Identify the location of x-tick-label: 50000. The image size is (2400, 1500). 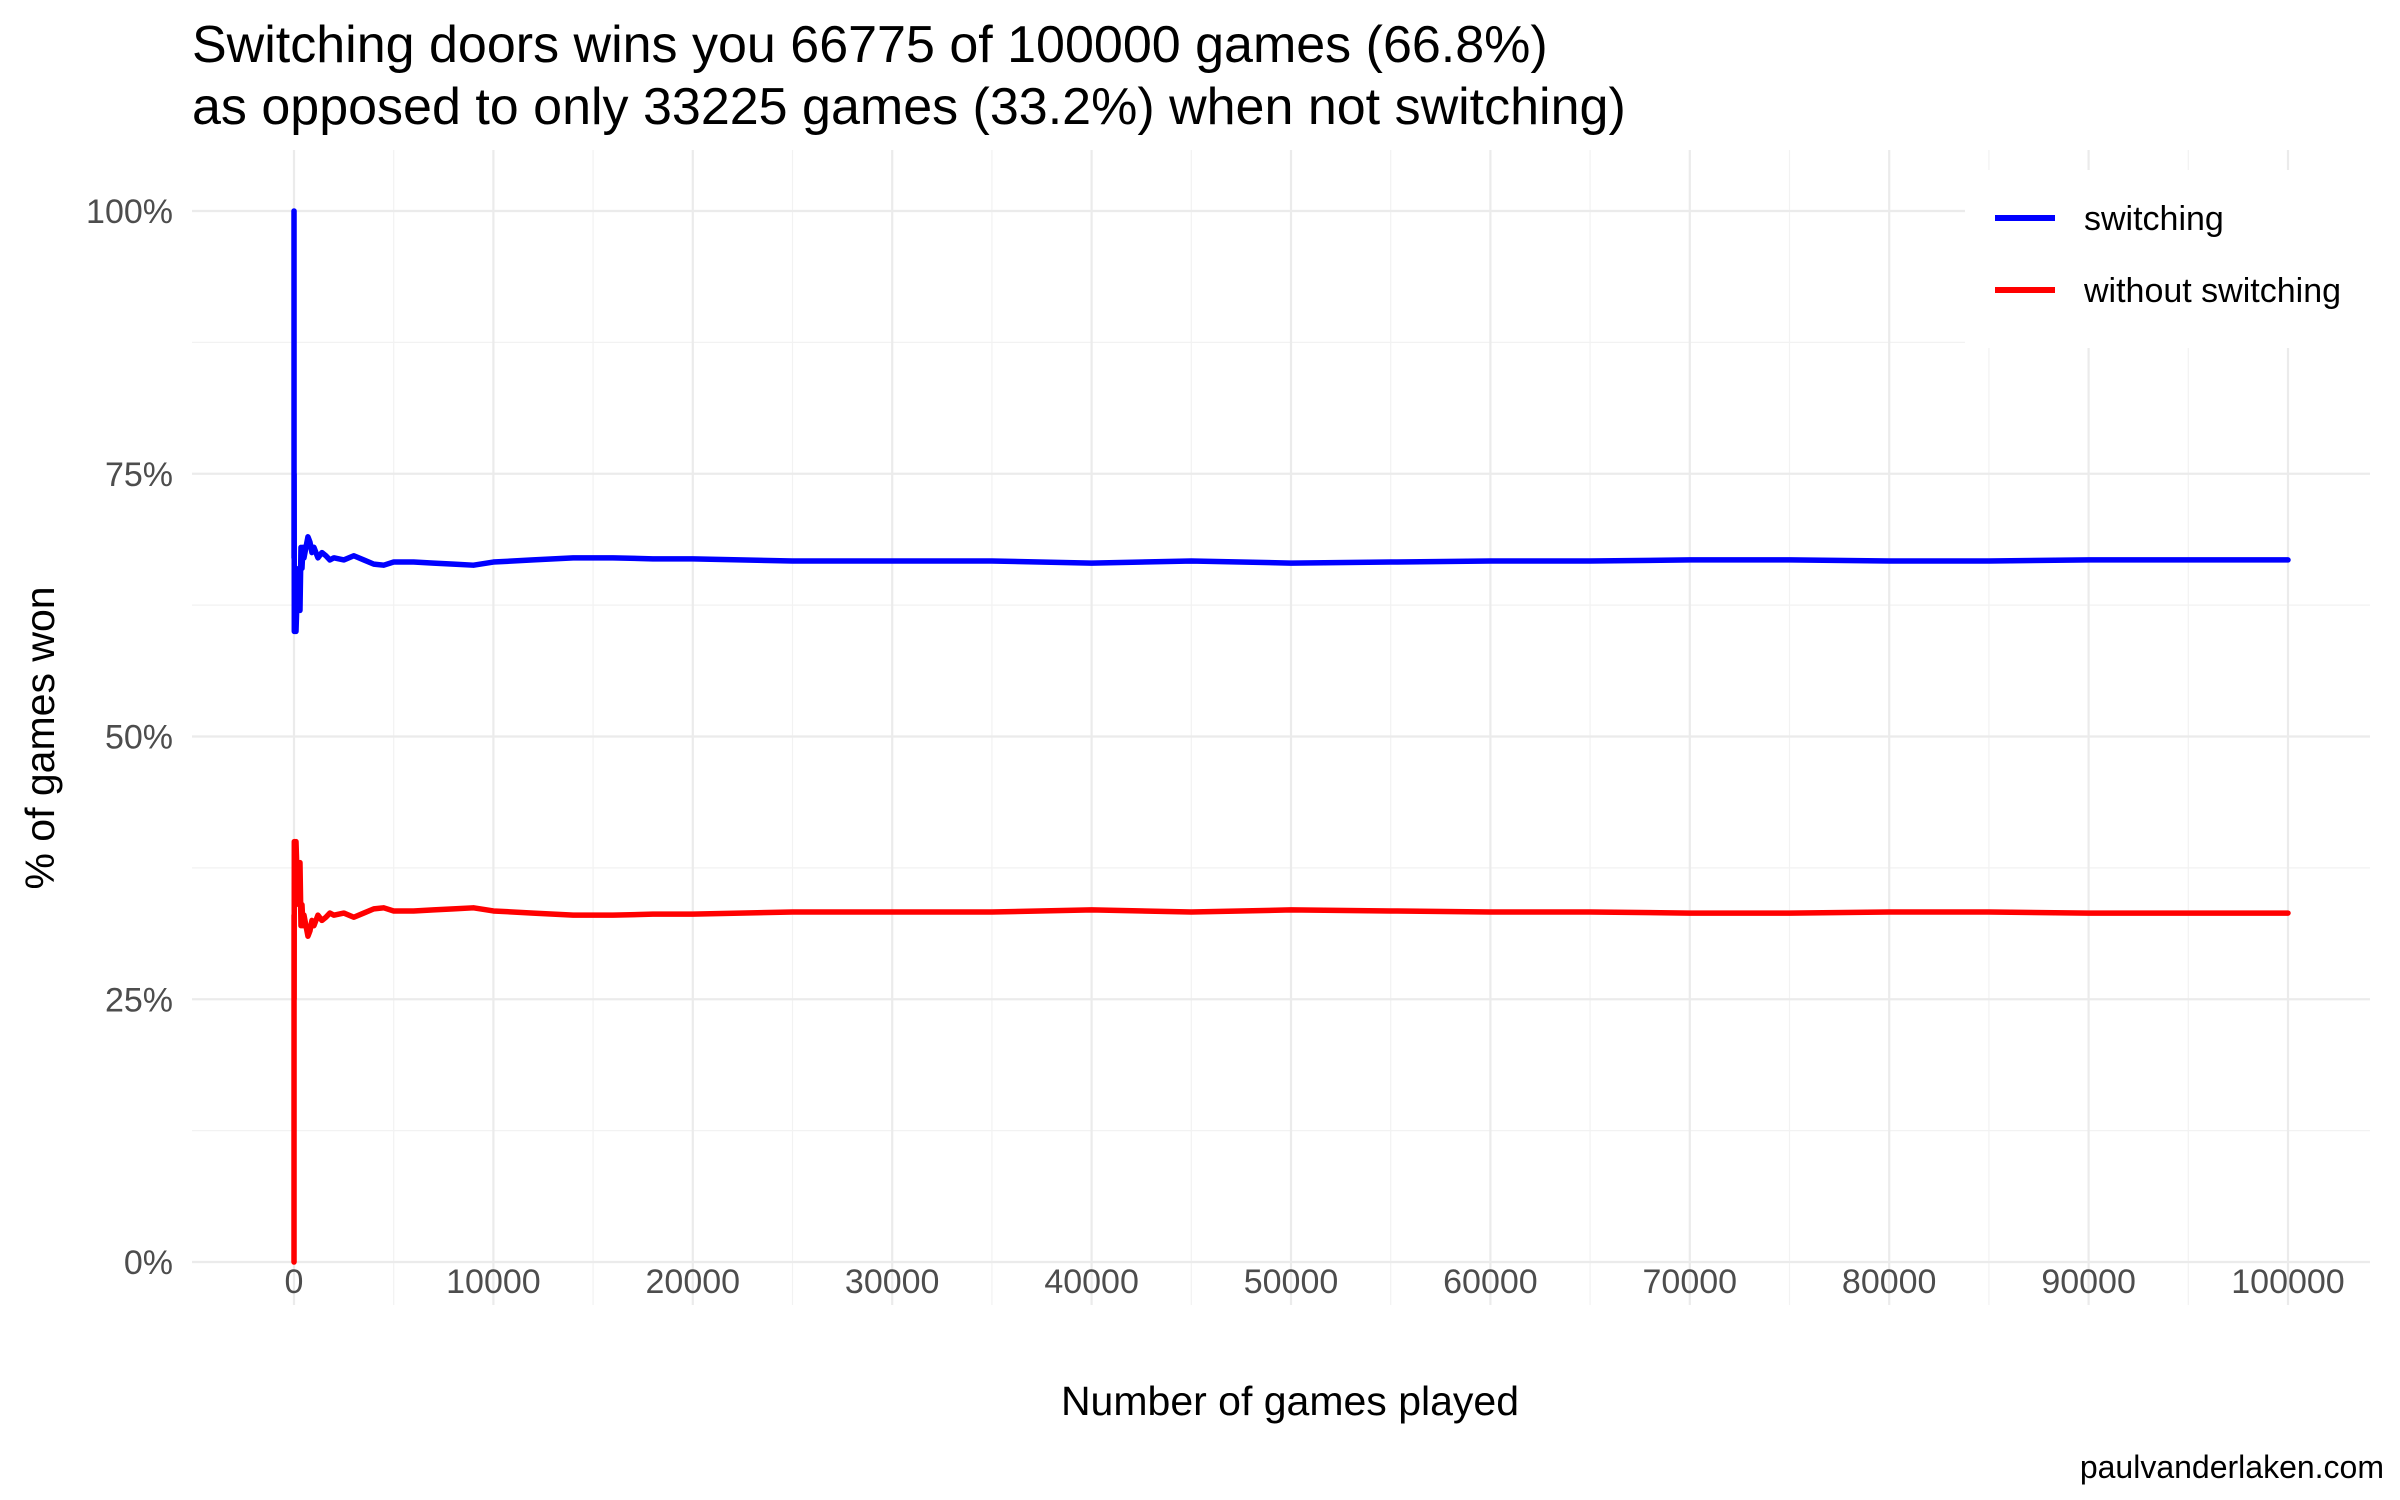
(1291, 1282).